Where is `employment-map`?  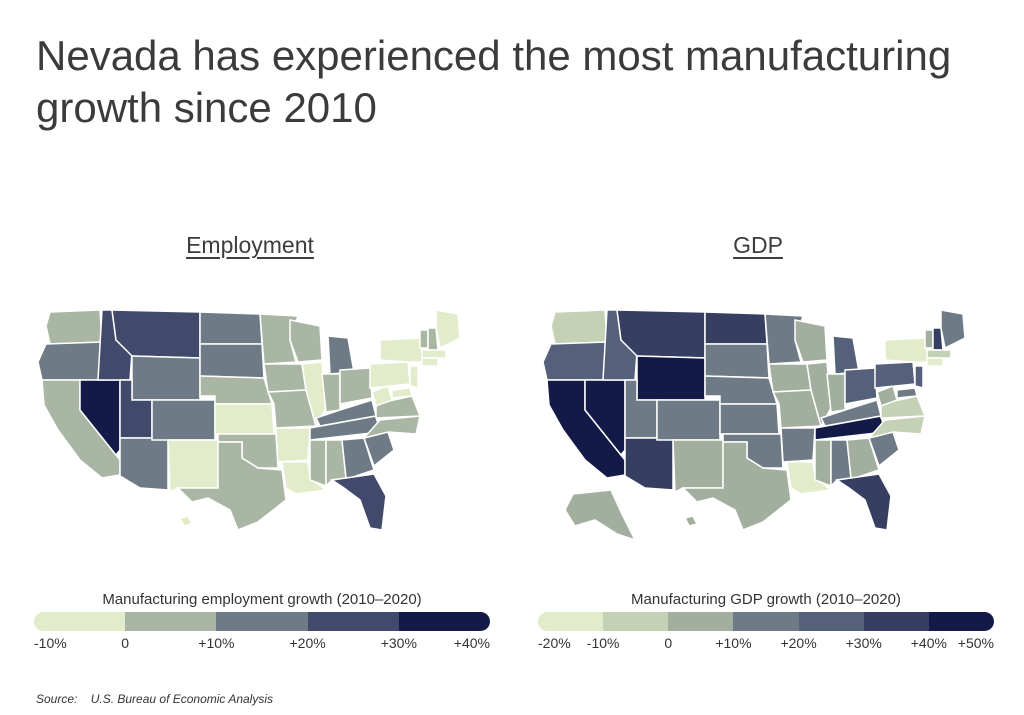 employment-map is located at coordinates (249, 420).